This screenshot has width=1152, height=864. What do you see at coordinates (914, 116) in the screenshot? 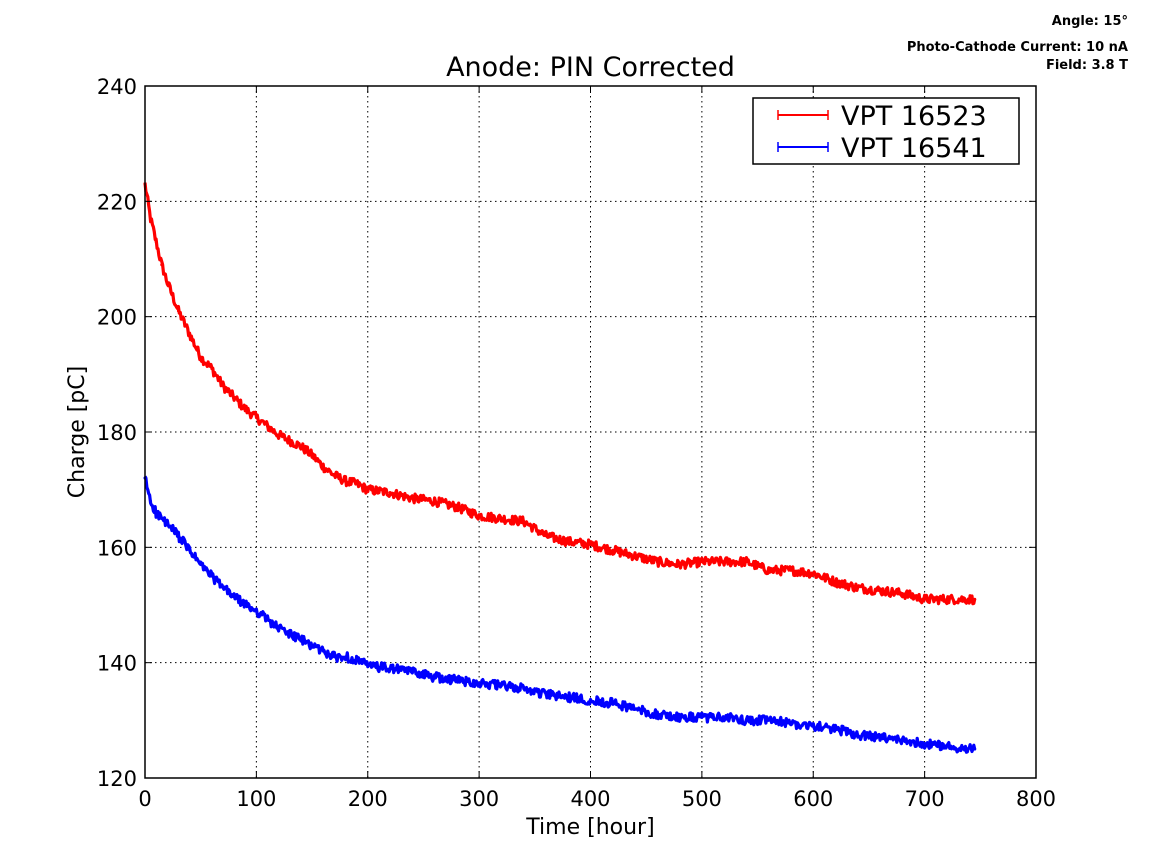
I see `legend-label: VPT 16523` at bounding box center [914, 116].